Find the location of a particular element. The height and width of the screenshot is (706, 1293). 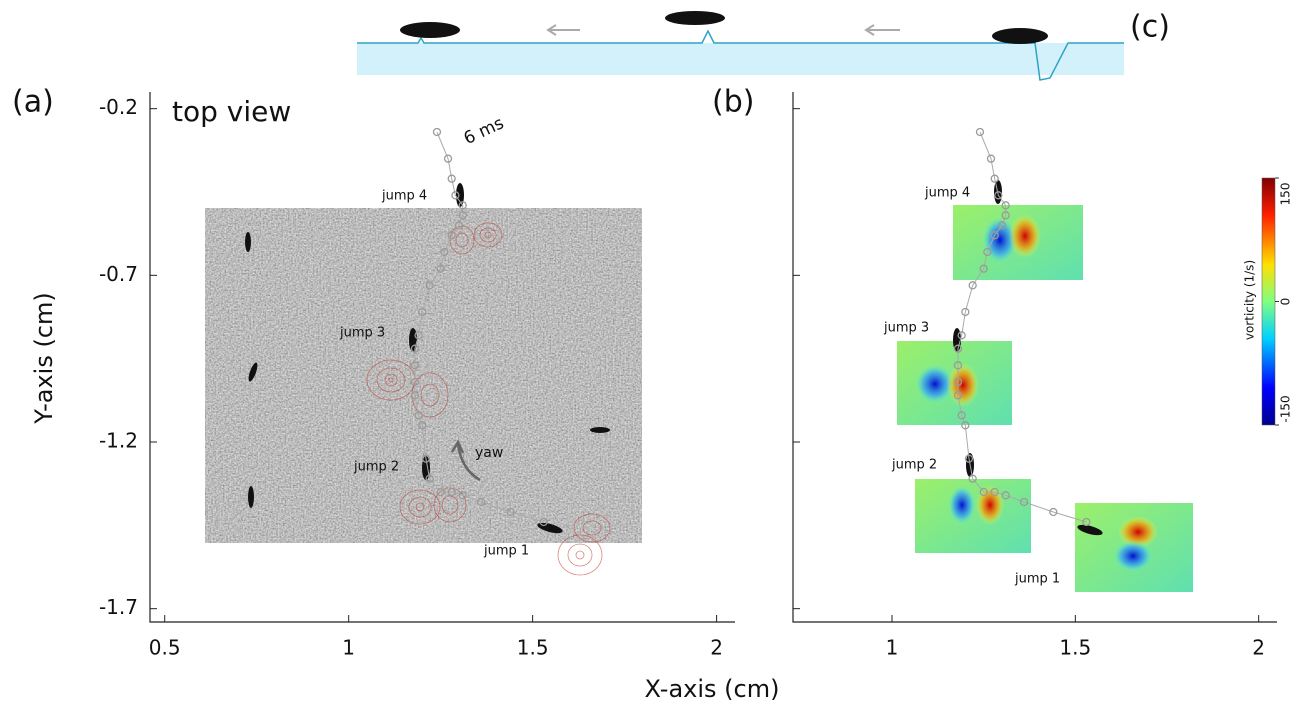

y-axis-label: Y-axis (cm) is located at coordinates (44, 358).